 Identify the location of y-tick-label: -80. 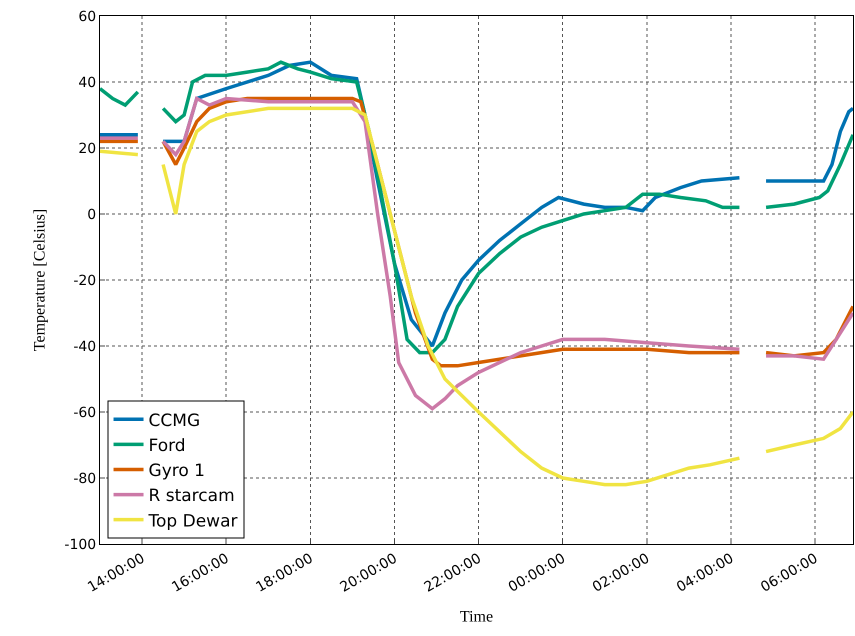
(84, 478).